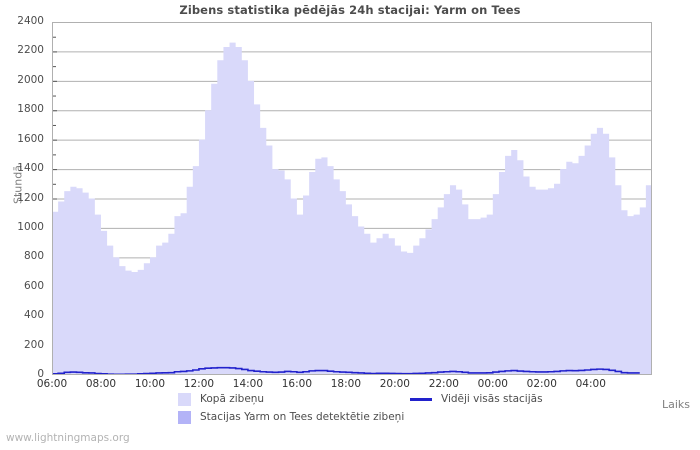 This screenshot has height=450, width=700. I want to click on y-axis-tick-label: 2400, so click(30, 21).